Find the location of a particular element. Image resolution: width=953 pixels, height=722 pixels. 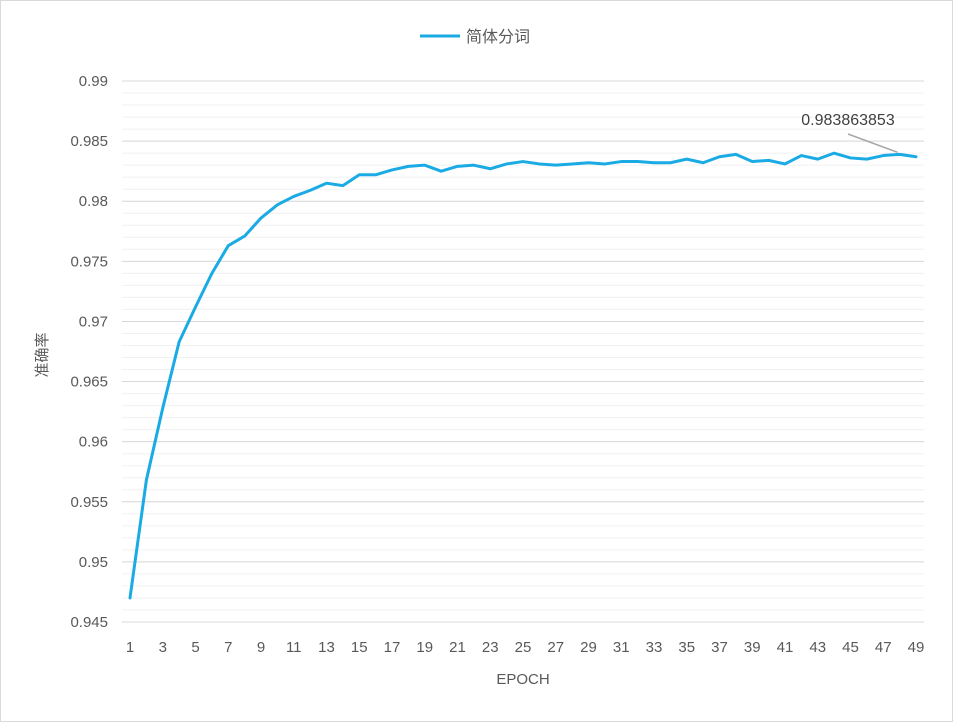

x-tick-label: 39 is located at coordinates (752, 647).